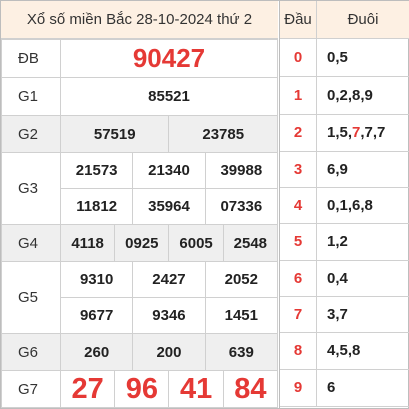 Image resolution: width=409 pixels, height=409 pixels. Describe the element at coordinates (169, 58) in the screenshot. I see `special-prize-value: 90427` at that location.